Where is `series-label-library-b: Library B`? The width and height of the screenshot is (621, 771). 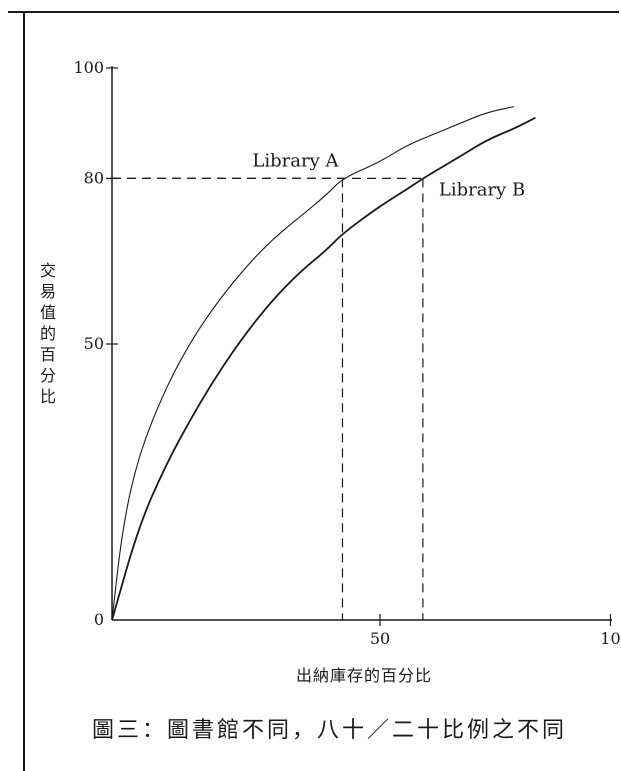
series-label-library-b: Library B is located at coordinates (482, 189).